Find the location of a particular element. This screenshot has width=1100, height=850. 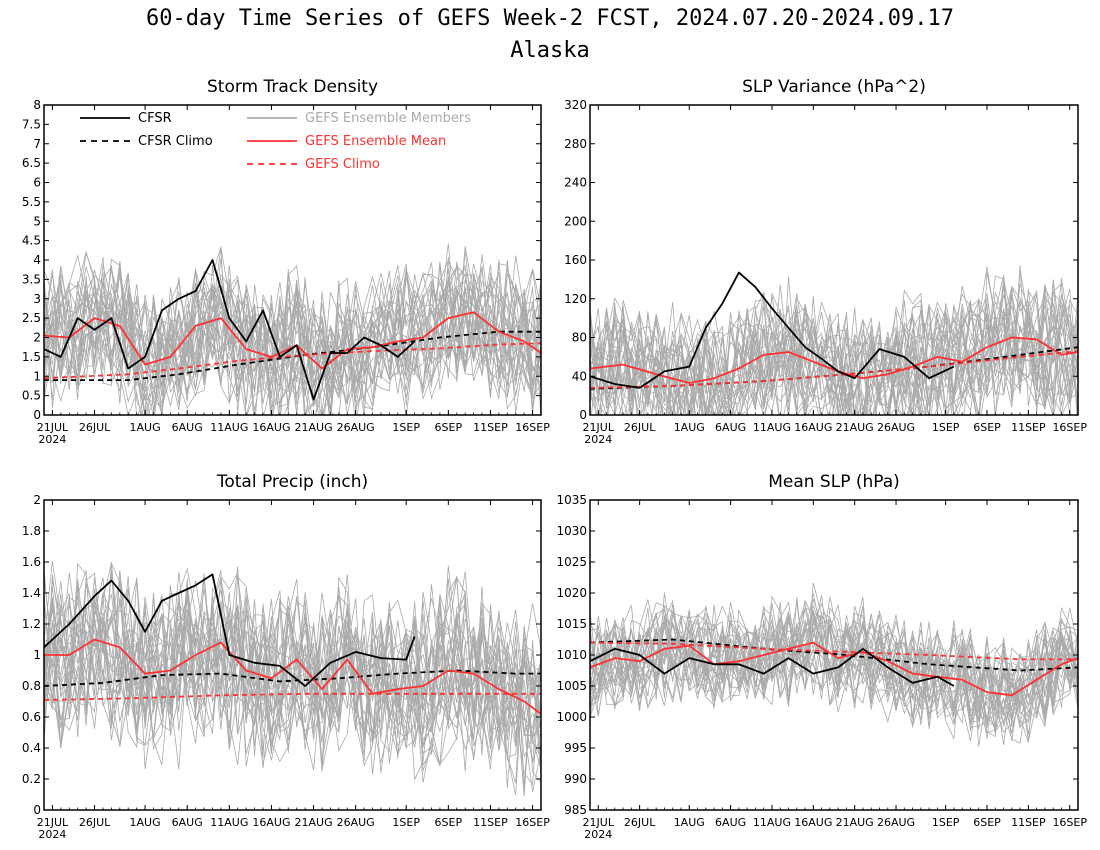

storm-track-density-gefs-climo-line is located at coordinates (292, 361).